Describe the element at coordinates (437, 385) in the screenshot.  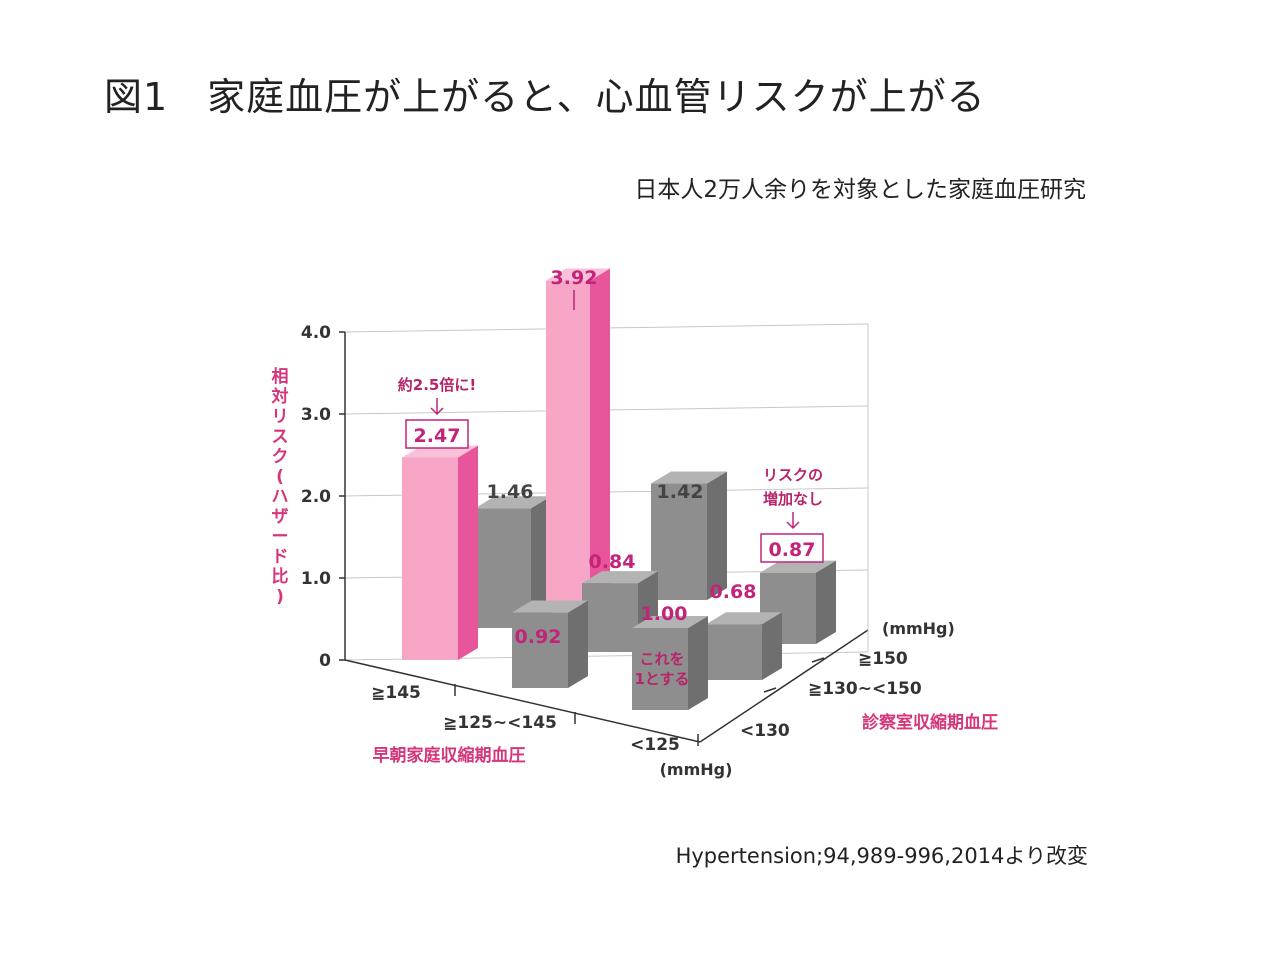
I see `annotation-approx: 約2.5倍に!` at that location.